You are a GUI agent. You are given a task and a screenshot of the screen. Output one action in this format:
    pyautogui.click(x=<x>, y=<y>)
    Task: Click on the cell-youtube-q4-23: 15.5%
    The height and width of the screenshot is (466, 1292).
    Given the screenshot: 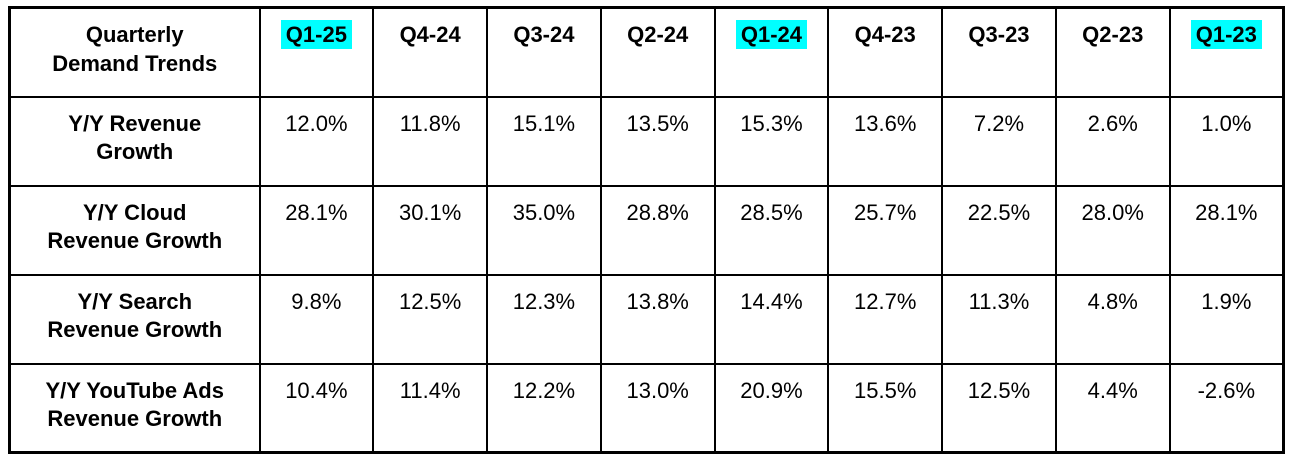 What is the action you would take?
    pyautogui.click(x=885, y=408)
    